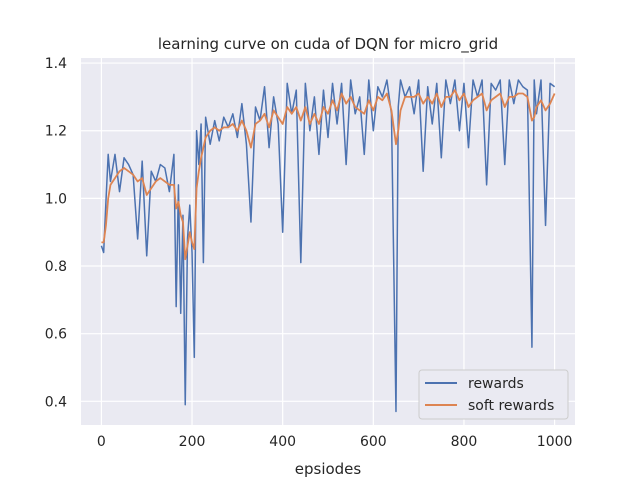  What do you see at coordinates (101, 442) in the screenshot?
I see `x-tick-label: 0` at bounding box center [101, 442].